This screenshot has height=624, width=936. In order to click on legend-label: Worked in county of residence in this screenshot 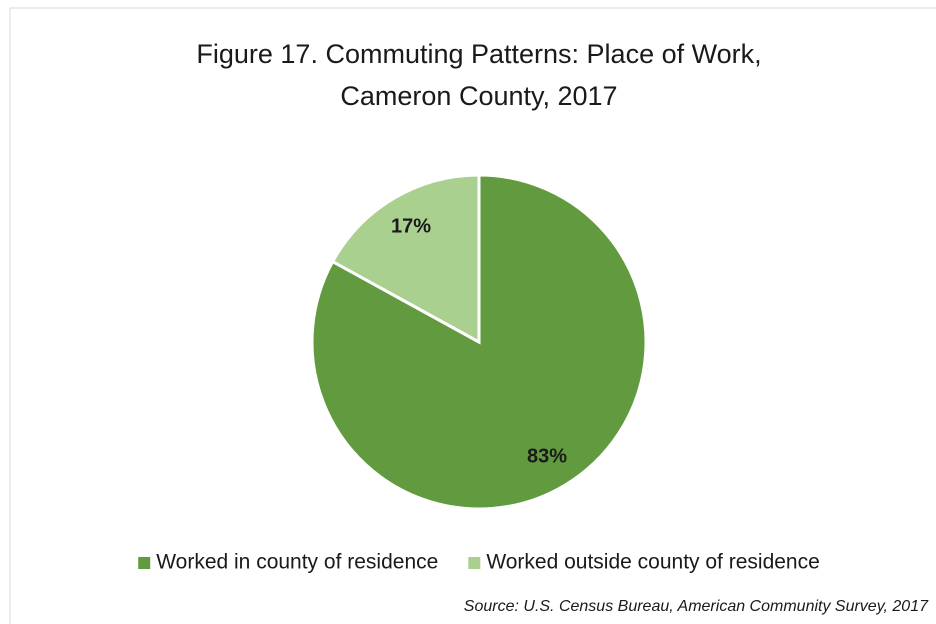, I will do `click(297, 562)`.